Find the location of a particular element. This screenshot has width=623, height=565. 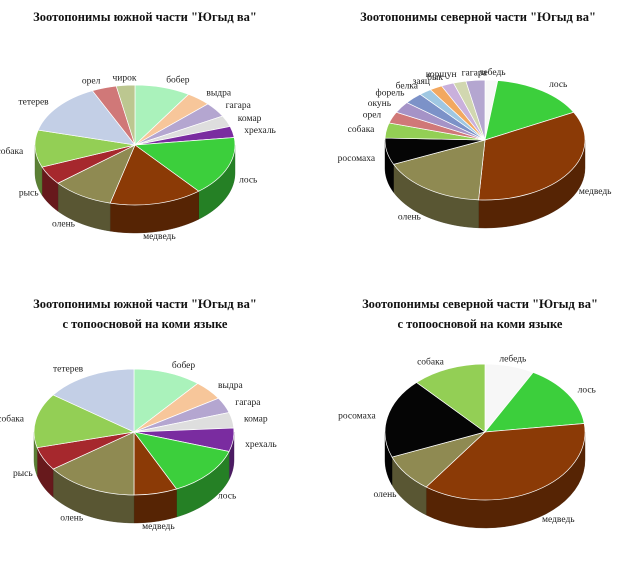

pie-slice-росомаха is located at coordinates (435, 420).